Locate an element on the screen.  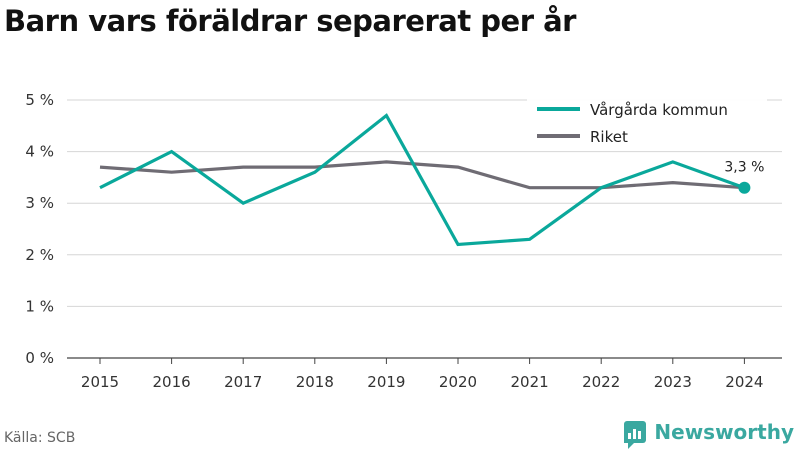
x-tick-label: 2021 is located at coordinates (530, 382).